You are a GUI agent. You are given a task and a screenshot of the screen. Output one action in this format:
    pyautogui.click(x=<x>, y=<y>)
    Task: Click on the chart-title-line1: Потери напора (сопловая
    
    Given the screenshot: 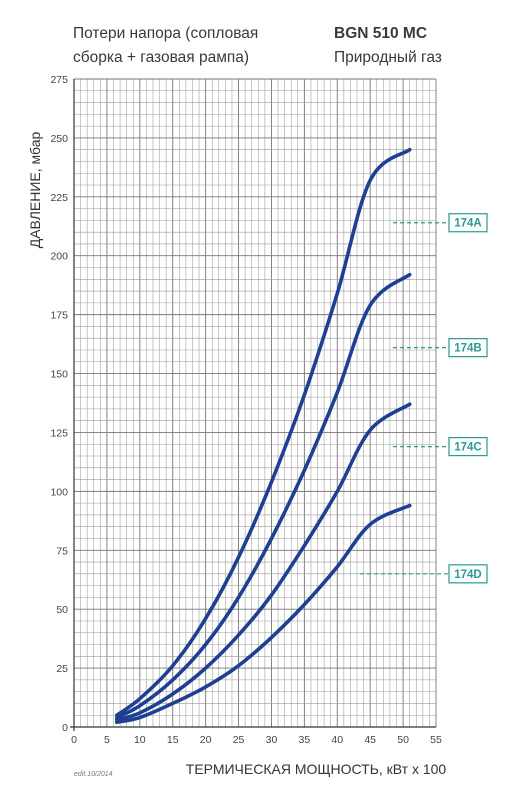 What is the action you would take?
    pyautogui.click(x=166, y=33)
    